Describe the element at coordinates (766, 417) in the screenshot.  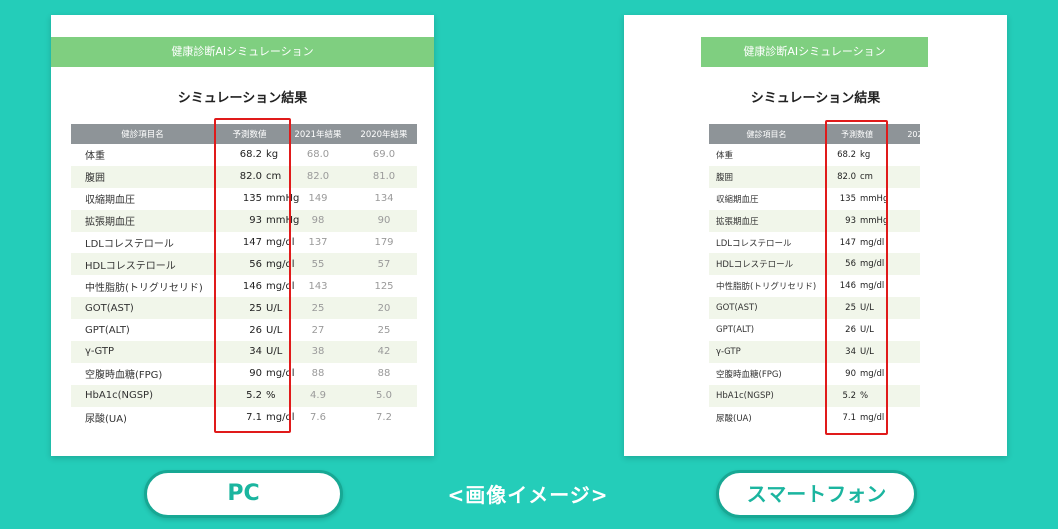
I see `item-name-cell: 尿酸(UA)` at that location.